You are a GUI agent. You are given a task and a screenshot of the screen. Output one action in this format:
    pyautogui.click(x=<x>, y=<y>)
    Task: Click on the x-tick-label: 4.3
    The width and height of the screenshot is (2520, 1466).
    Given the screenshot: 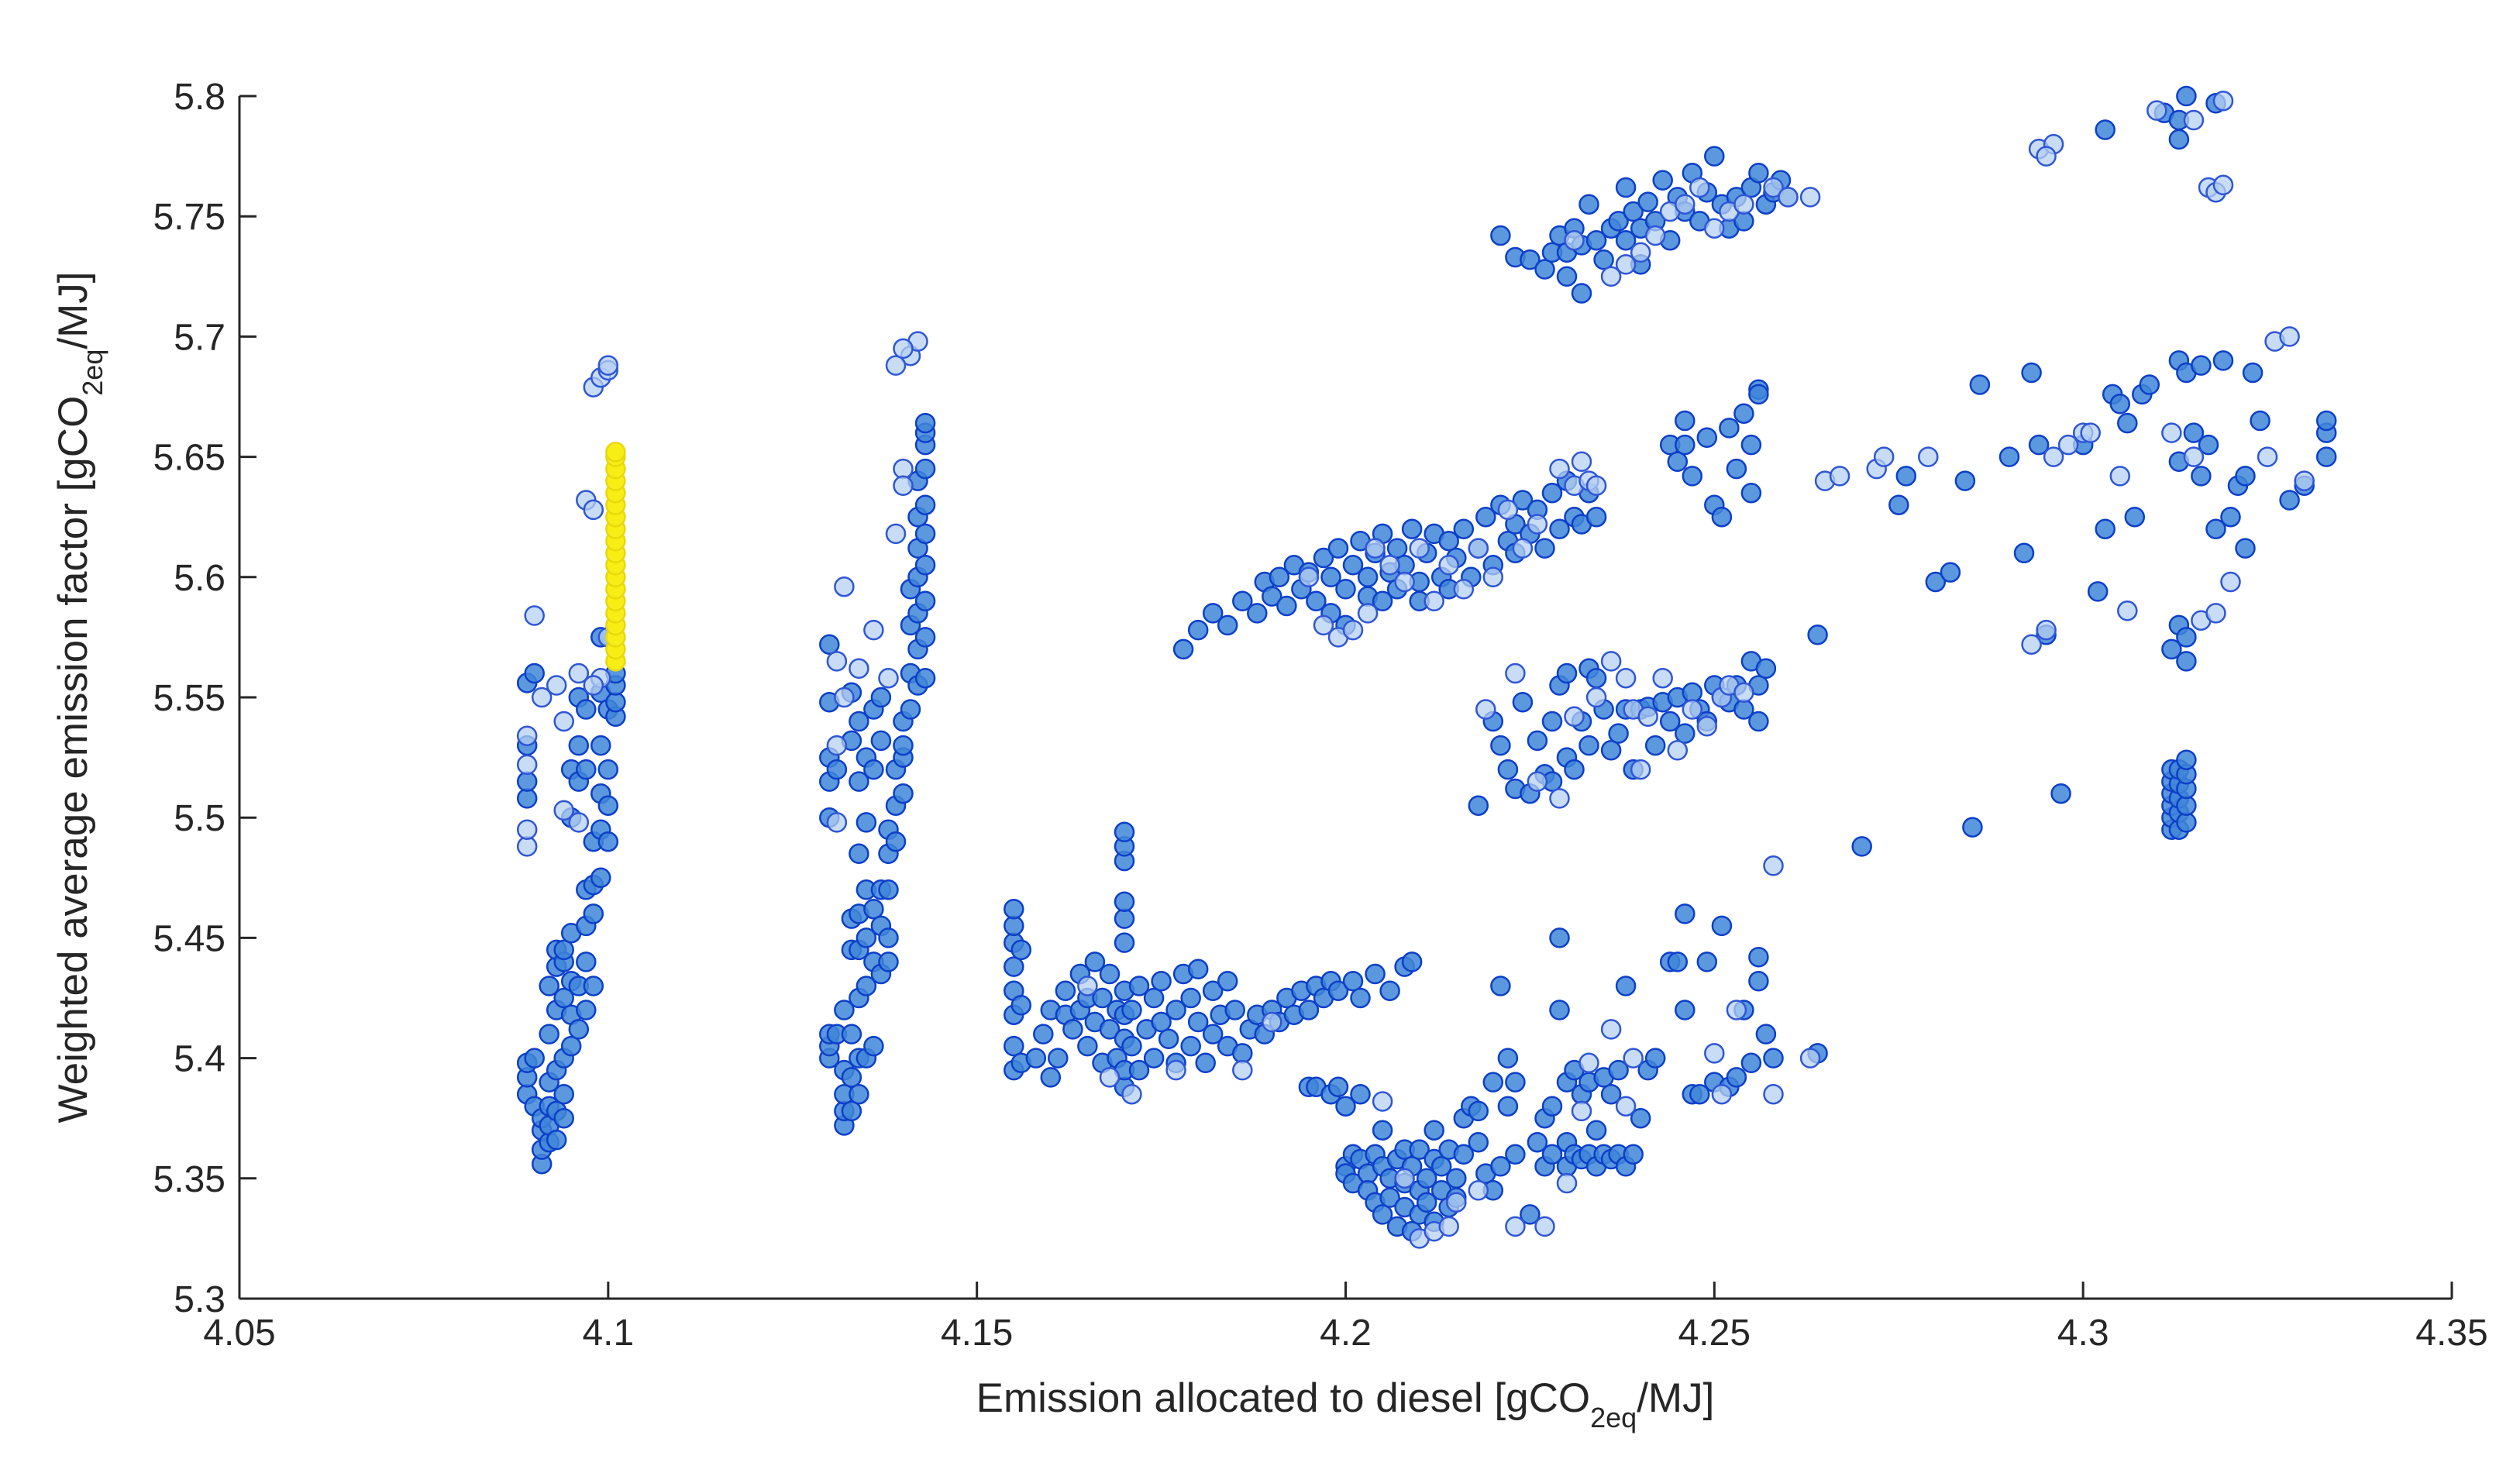 What is the action you would take?
    pyautogui.click(x=2083, y=1333)
    